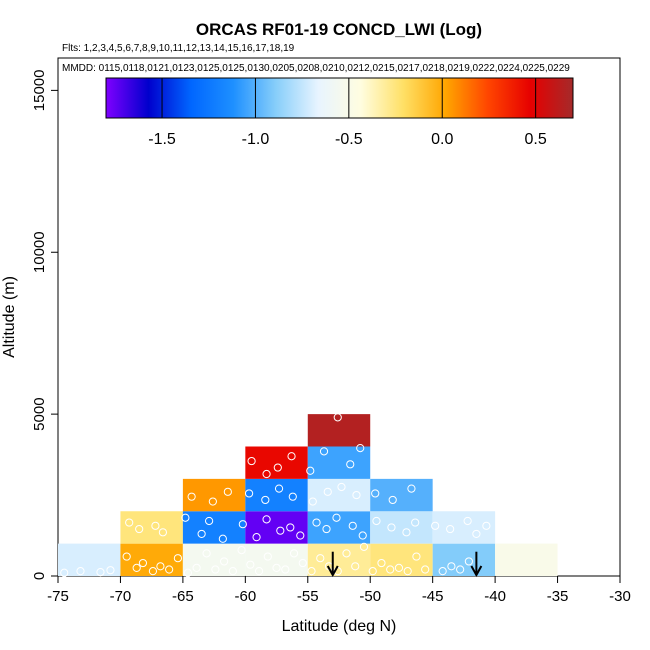 This screenshot has height=650, width=650. What do you see at coordinates (162, 139) in the screenshot?
I see `colorbar-tick-label: -1.5` at bounding box center [162, 139].